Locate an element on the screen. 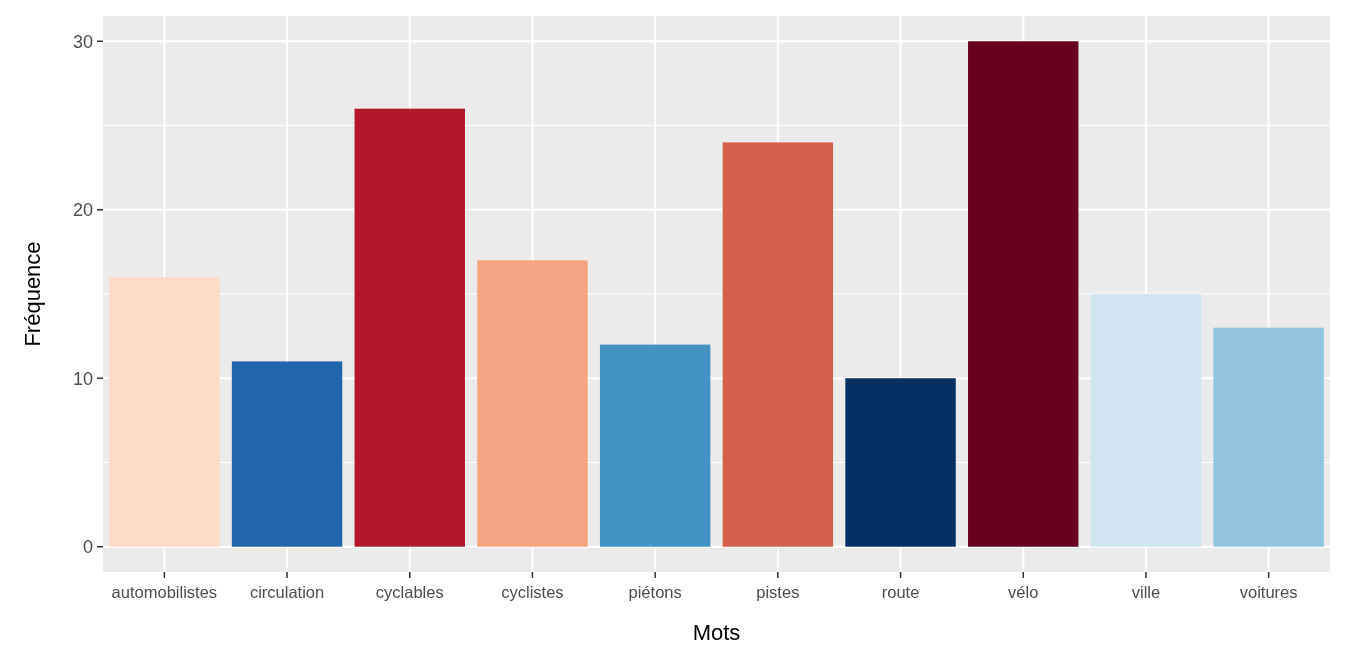 This screenshot has height=651, width=1348. y-axis-title: Fréquence is located at coordinates (32, 294).